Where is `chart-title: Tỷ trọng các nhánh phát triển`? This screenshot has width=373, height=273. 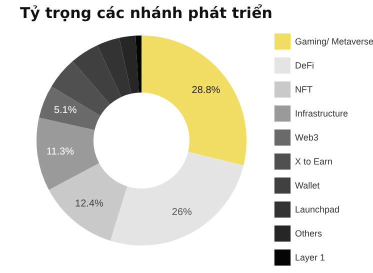
chart-title: Tỷ trọng các nhánh phát triển is located at coordinates (146, 13).